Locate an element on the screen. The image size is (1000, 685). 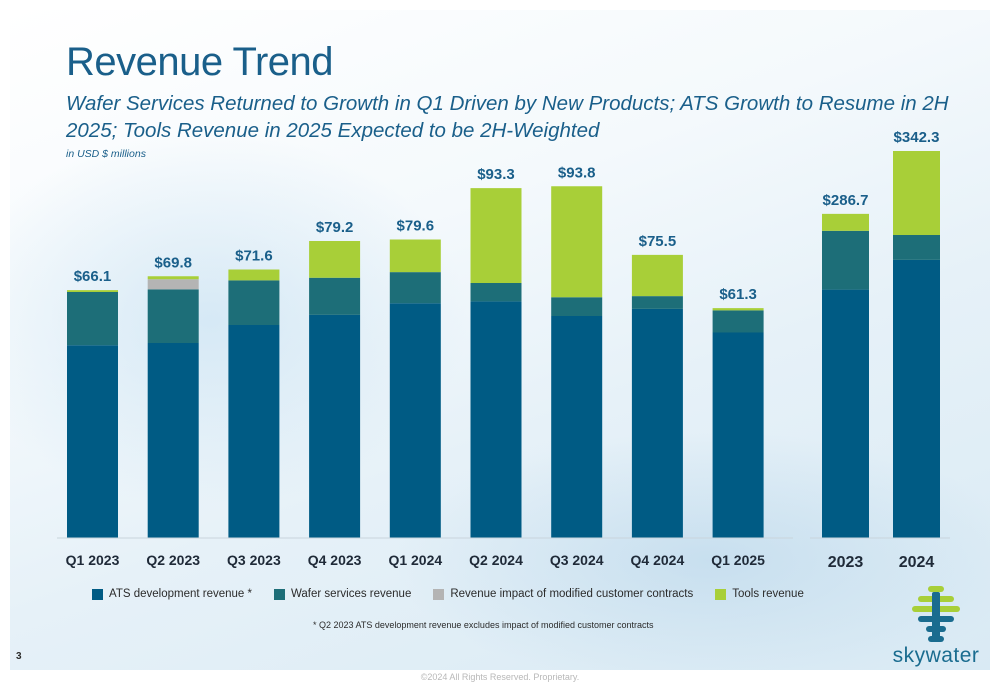
bar-total-label: $66.1 is located at coordinates (93, 276).